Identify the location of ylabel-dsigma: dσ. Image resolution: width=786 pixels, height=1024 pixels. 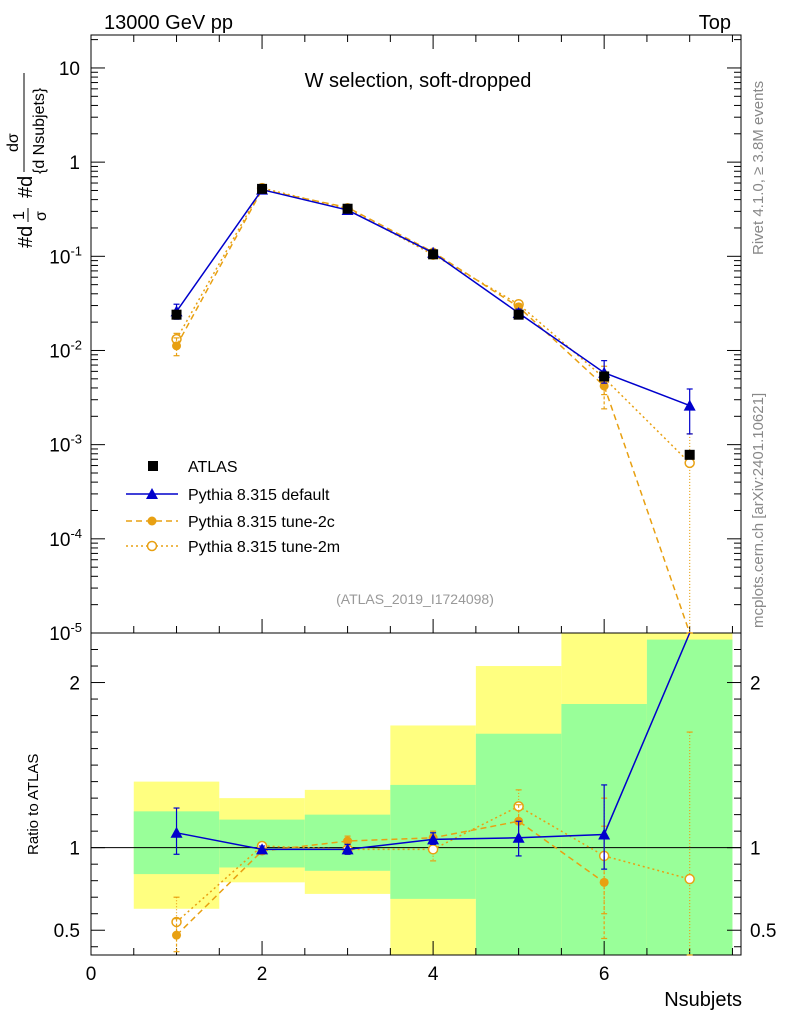
(13, 142).